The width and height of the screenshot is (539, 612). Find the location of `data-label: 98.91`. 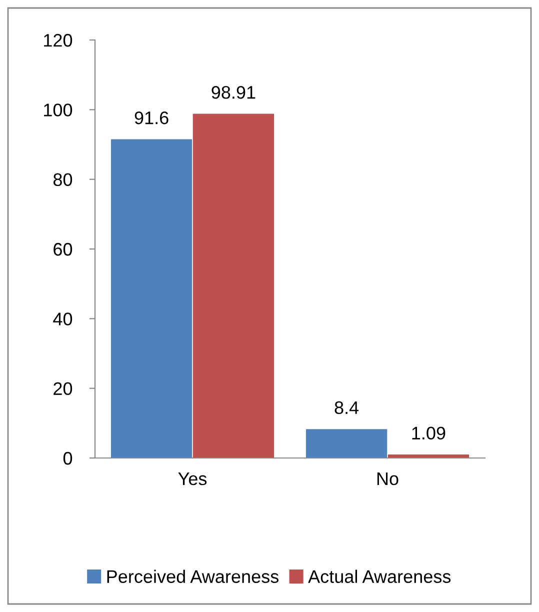

data-label: 98.91 is located at coordinates (234, 92).